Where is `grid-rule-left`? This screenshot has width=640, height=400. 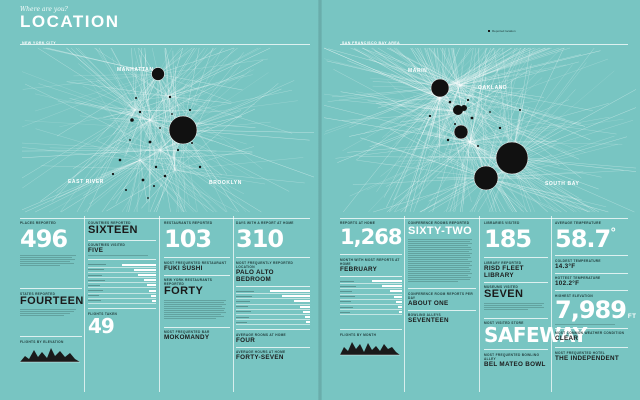 grid-rule-left is located at coordinates (165, 218).